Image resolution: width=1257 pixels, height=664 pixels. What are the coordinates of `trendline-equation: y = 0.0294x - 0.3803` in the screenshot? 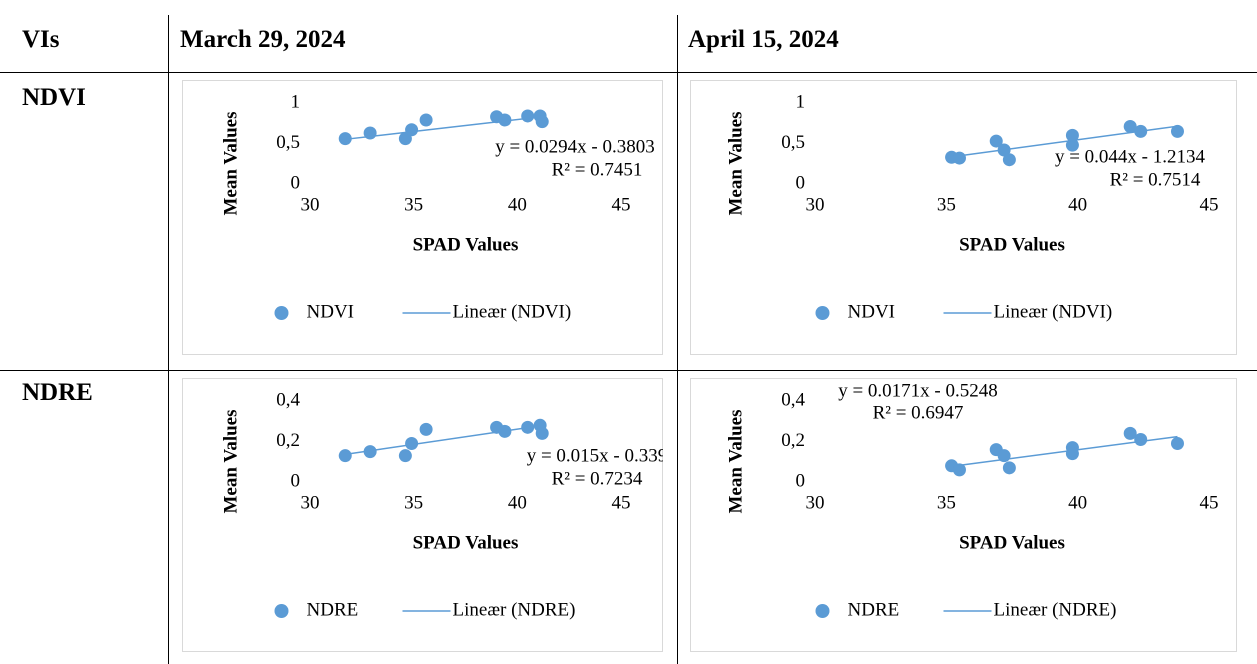 It's located at (575, 146).